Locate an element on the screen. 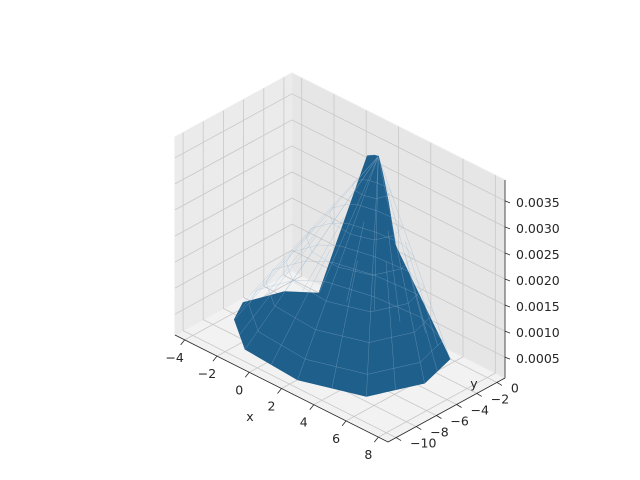 This screenshot has width=640, height=480. z-tick-label: 0.0035 is located at coordinates (538, 202).